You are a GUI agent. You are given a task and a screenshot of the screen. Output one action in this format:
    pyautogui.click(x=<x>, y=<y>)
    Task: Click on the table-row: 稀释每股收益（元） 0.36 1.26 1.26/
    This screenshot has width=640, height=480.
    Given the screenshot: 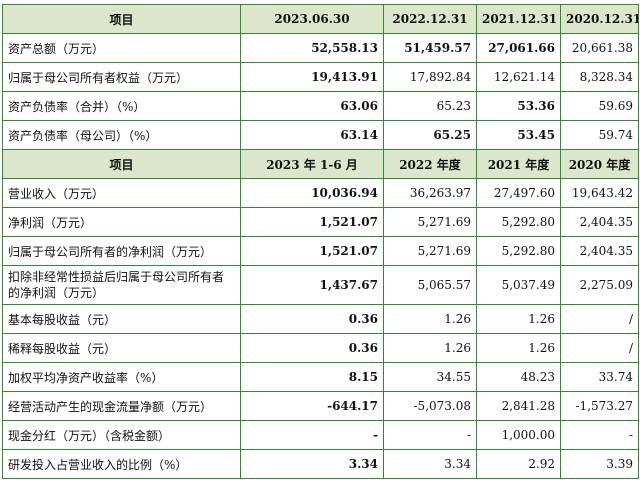 What is the action you would take?
    pyautogui.click(x=320, y=348)
    